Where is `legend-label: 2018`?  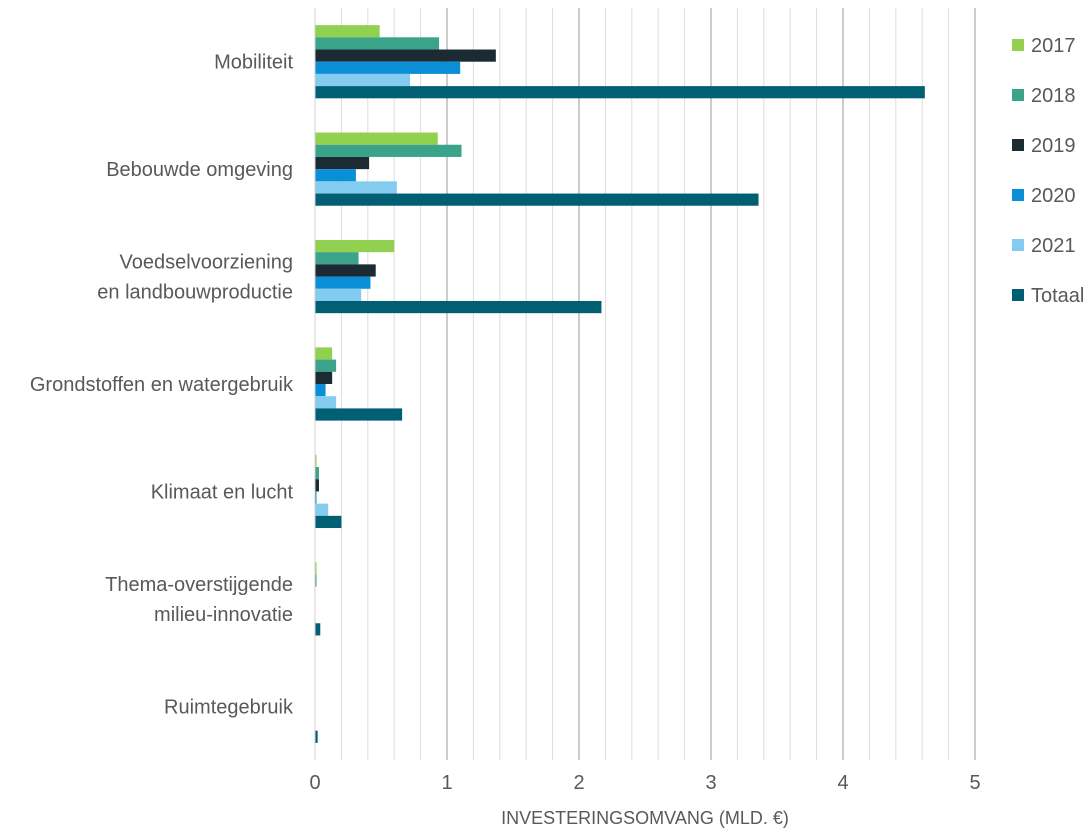 legend-label: 2018 is located at coordinates (1053, 96).